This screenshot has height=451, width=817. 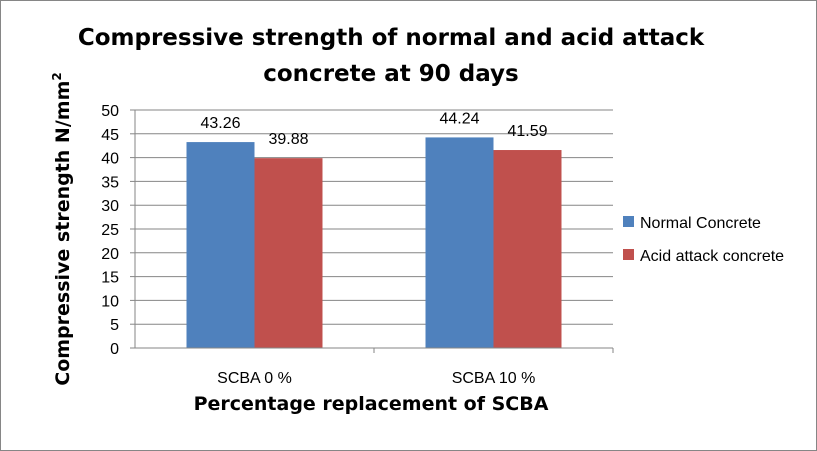 I want to click on legend-label-acid: Acid attack concrete, so click(x=712, y=256).